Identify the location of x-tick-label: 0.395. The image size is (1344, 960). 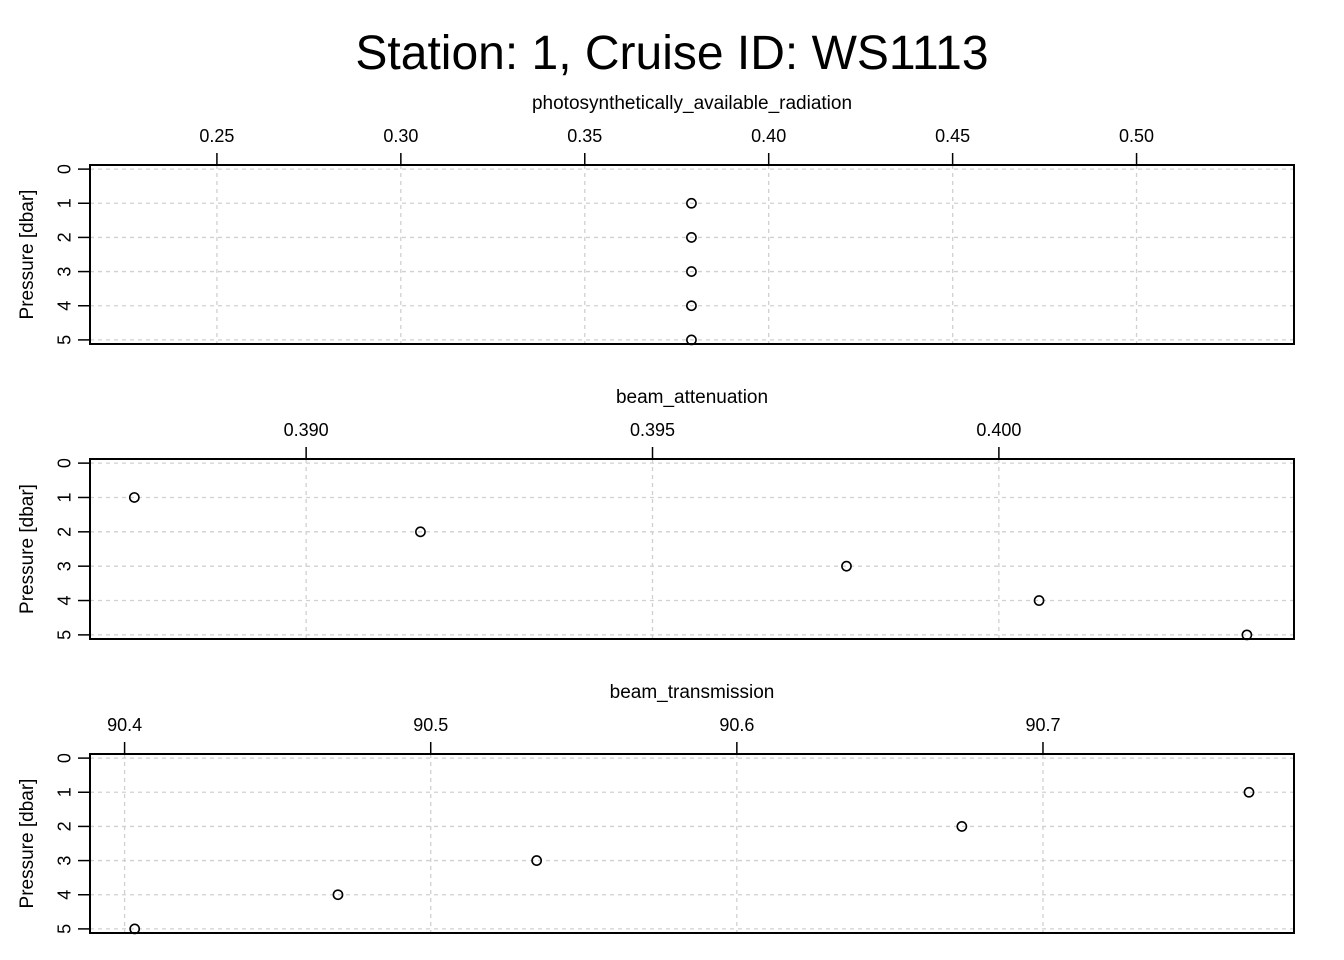
(652, 430).